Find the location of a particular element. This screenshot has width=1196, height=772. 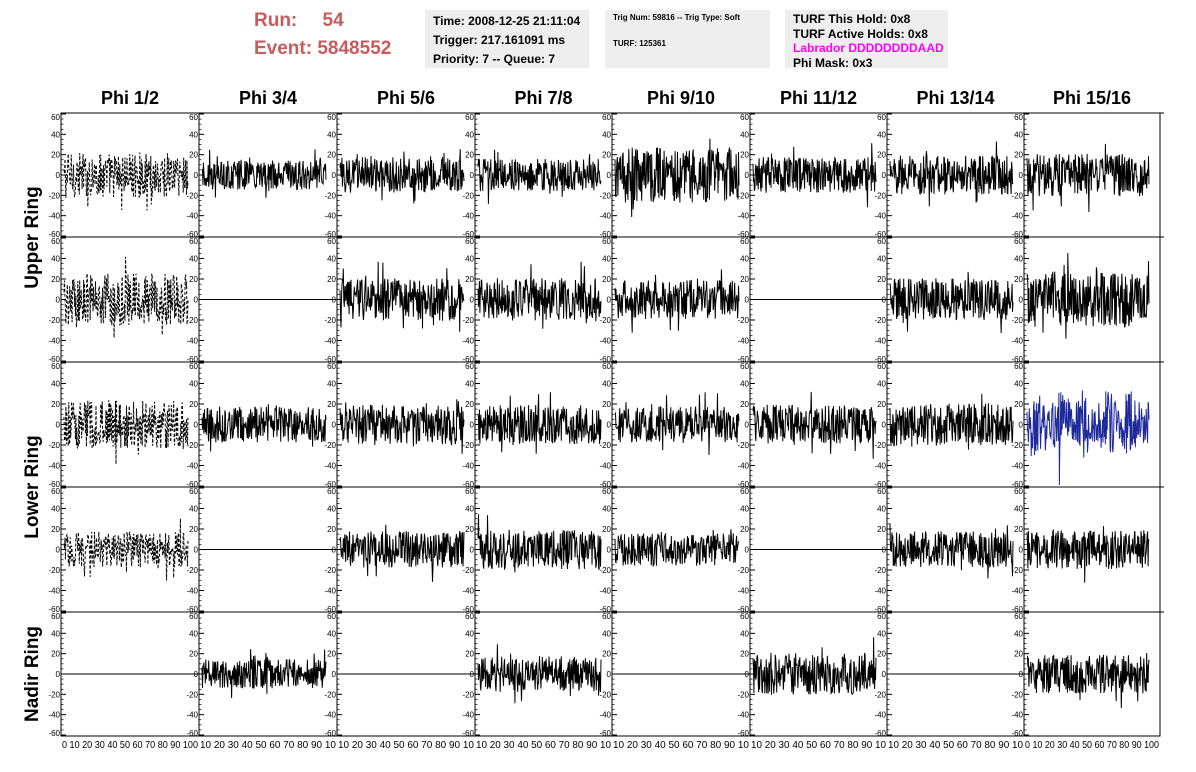

waveform-trace-r1-c3 is located at coordinates (402, 176).